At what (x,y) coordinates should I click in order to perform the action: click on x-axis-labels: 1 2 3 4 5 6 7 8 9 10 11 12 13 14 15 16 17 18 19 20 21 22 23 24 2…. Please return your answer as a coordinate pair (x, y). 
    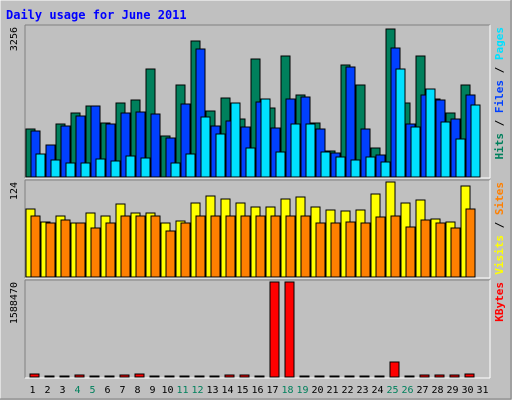
    Looking at the image, I should click on (258, 390).